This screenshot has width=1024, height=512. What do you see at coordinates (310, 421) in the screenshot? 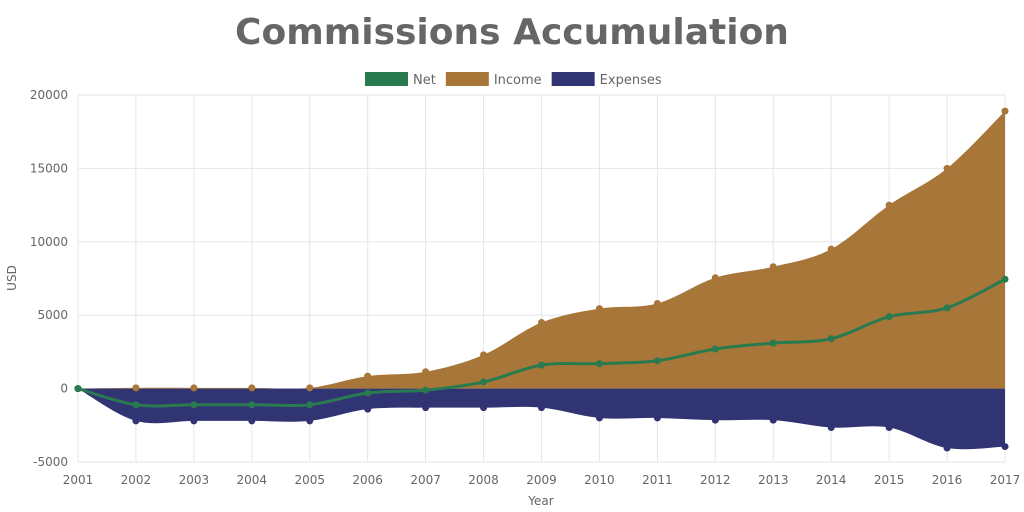
I see `point-expenses-2005` at bounding box center [310, 421].